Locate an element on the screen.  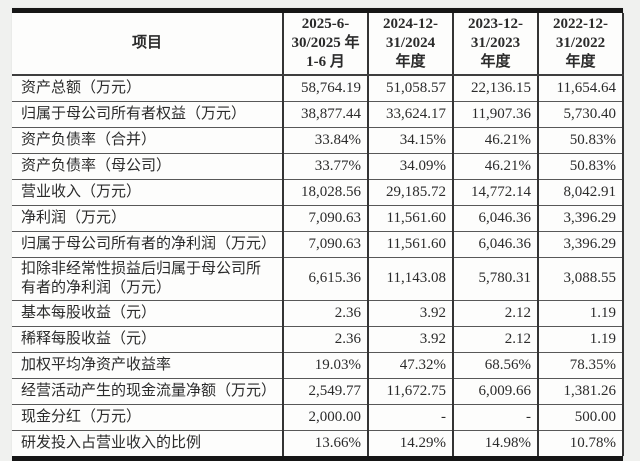
header-cell-item: 项目 is located at coordinates (147, 44).